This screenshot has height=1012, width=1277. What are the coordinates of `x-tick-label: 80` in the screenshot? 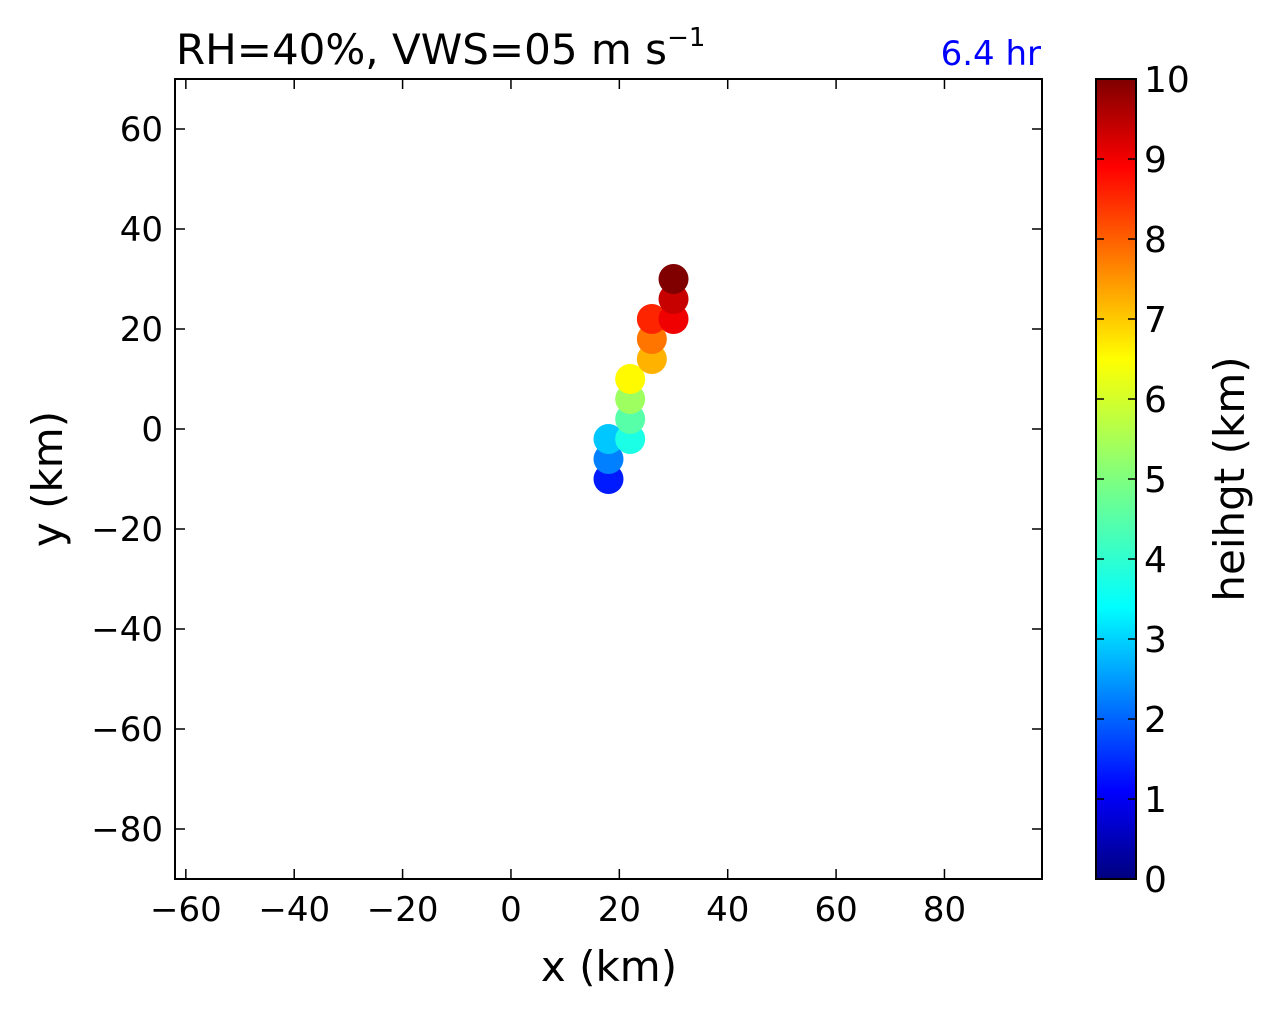 It's located at (944, 910).